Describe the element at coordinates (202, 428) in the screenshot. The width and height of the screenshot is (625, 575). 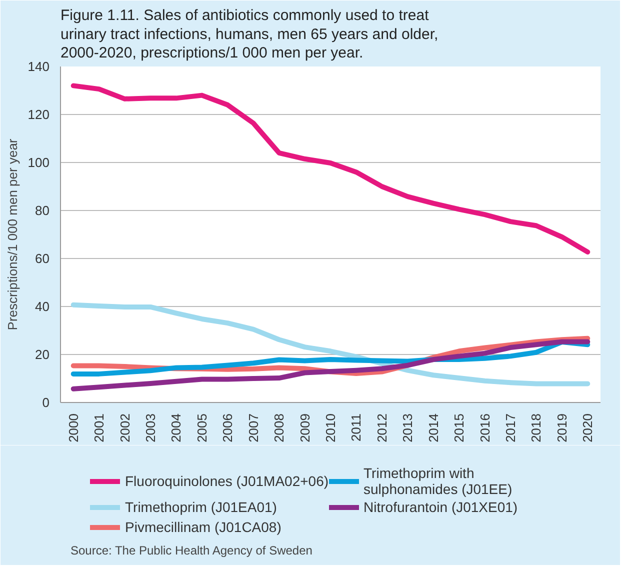
I see `x-tick-label: 2005` at that location.